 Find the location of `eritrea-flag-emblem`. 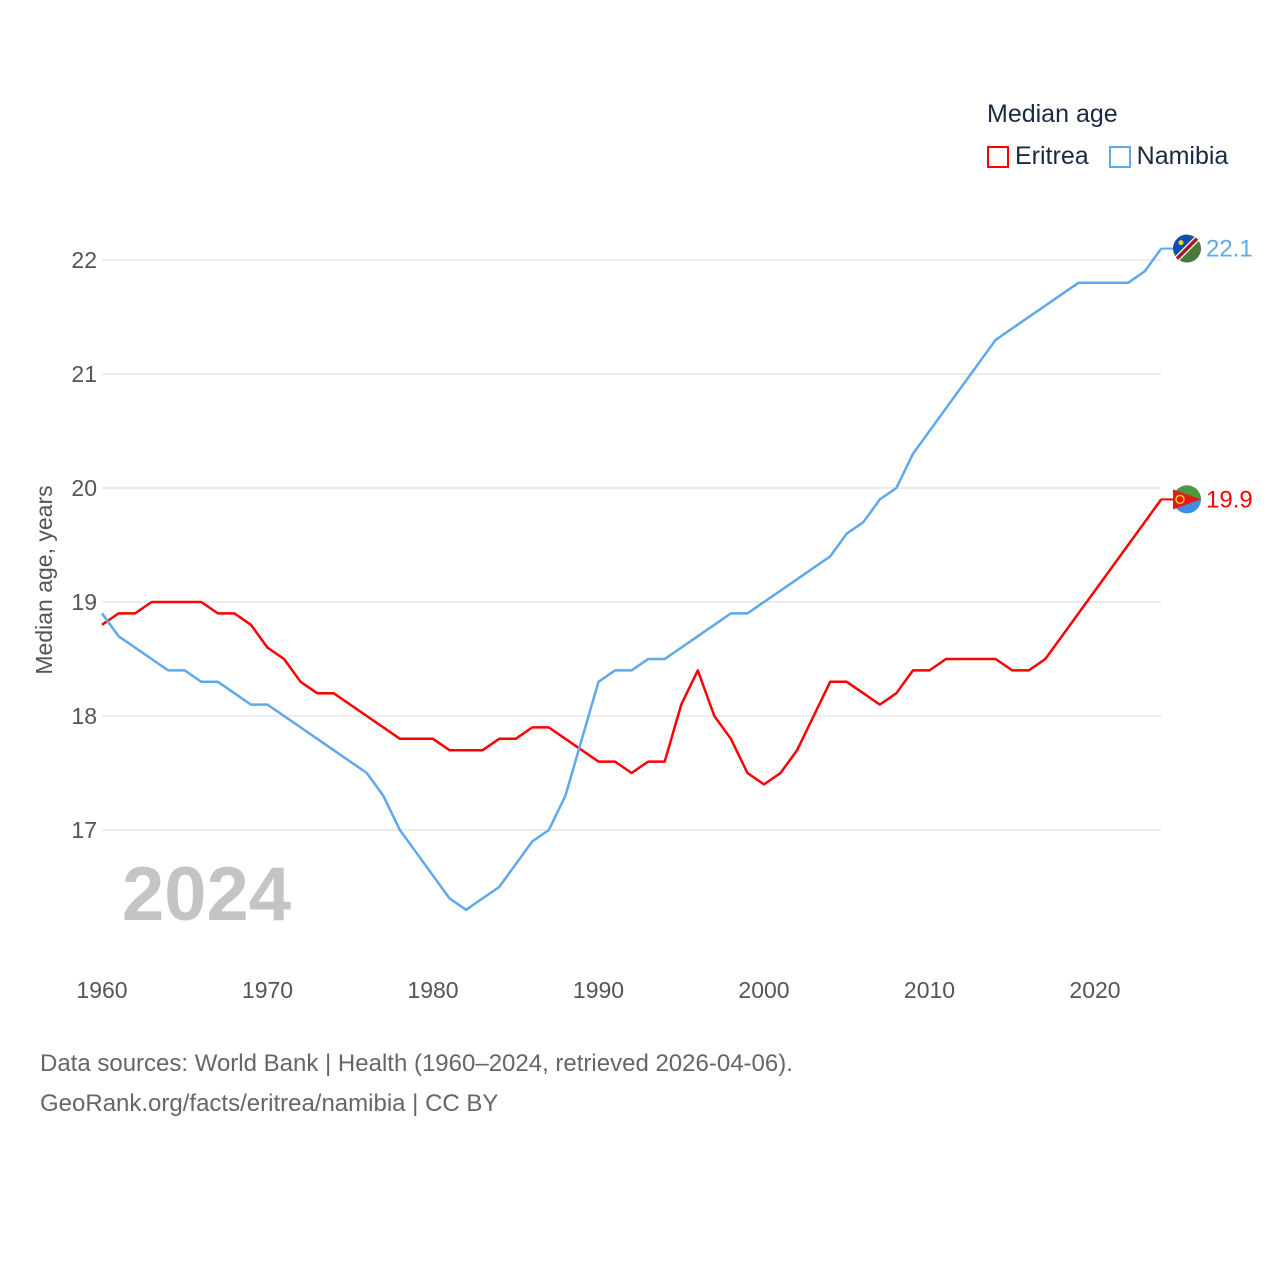

eritrea-flag-emblem is located at coordinates (1180, 499).